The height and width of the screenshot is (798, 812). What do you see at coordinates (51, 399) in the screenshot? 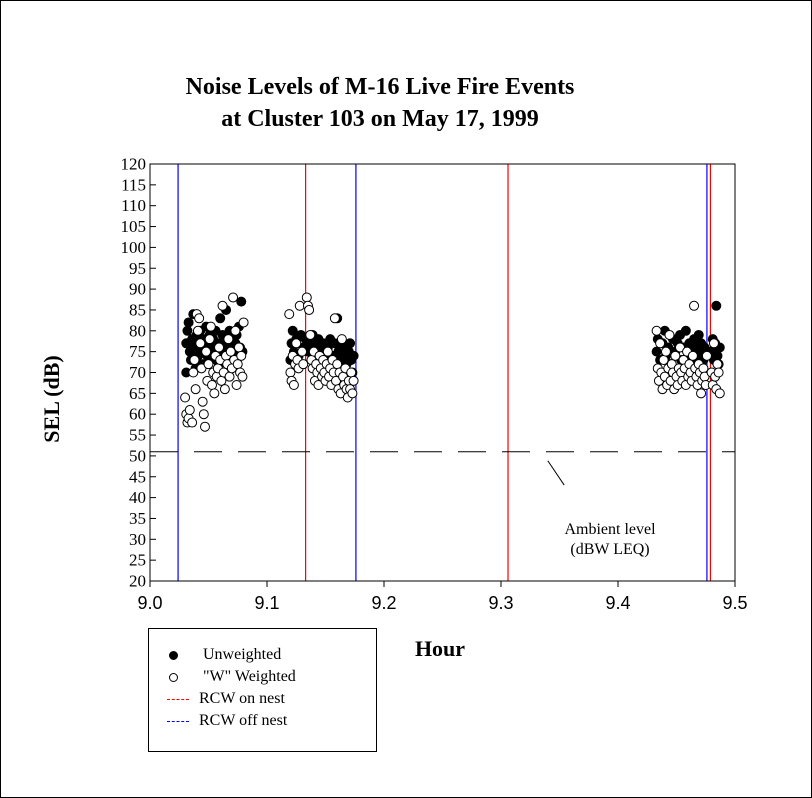
I see `y-axis-label: SEL (dB)` at bounding box center [51, 399].